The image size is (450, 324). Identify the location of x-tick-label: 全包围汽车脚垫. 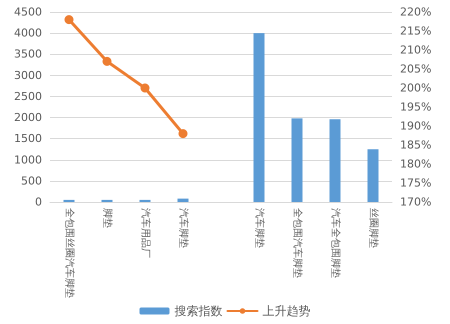
(298, 243).